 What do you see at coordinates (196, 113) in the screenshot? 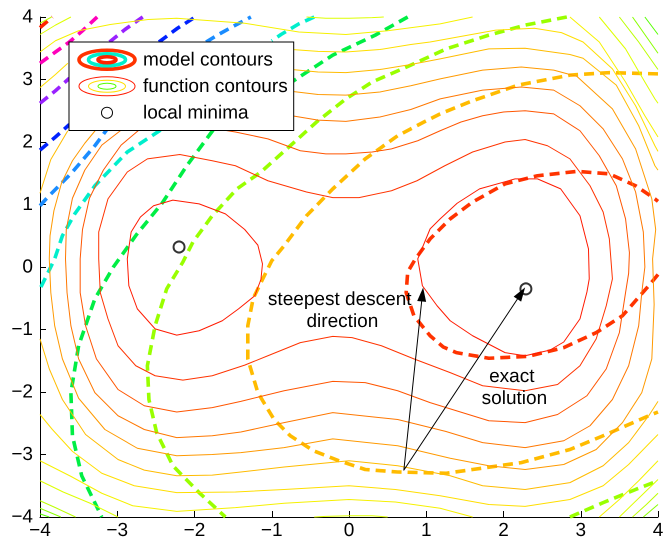
I see `legend-label: local minima` at bounding box center [196, 113].